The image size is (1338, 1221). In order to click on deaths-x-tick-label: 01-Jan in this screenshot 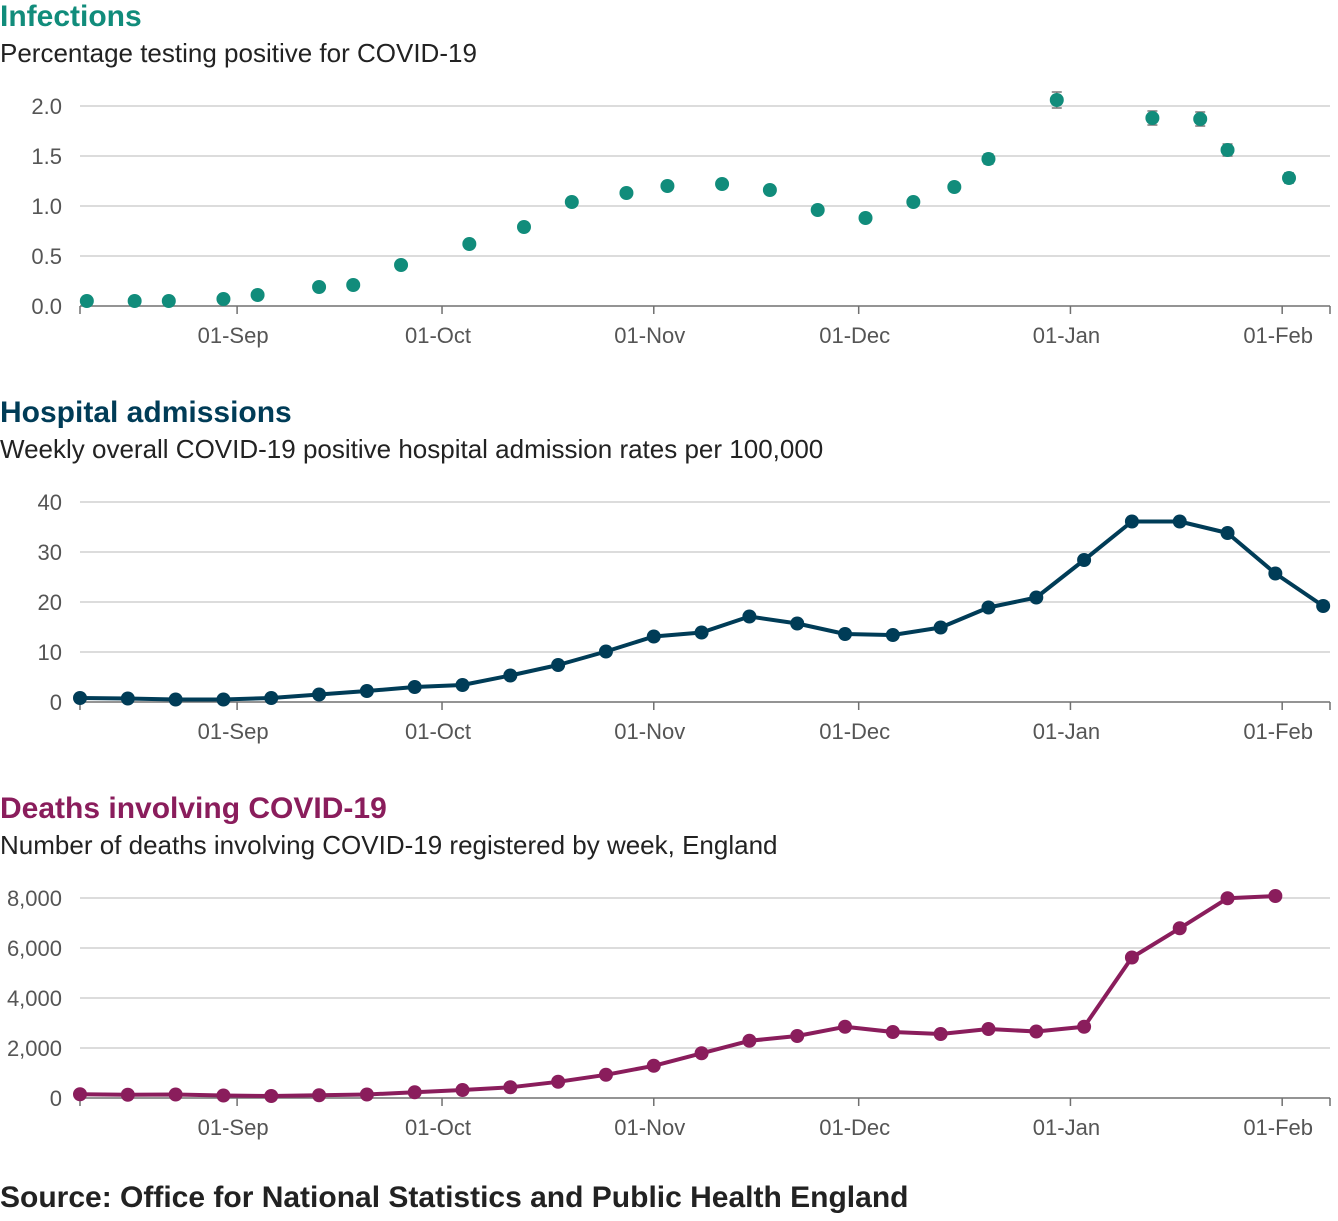, I will do `click(1066, 1127)`.